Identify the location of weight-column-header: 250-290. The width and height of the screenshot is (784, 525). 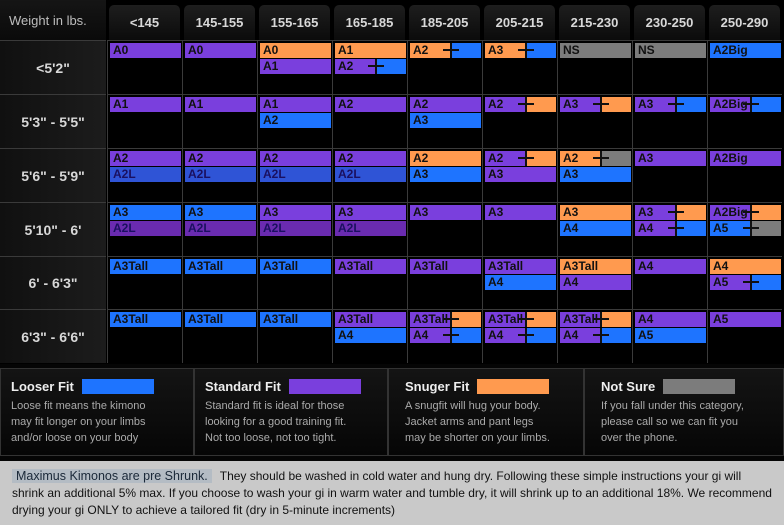
(744, 22).